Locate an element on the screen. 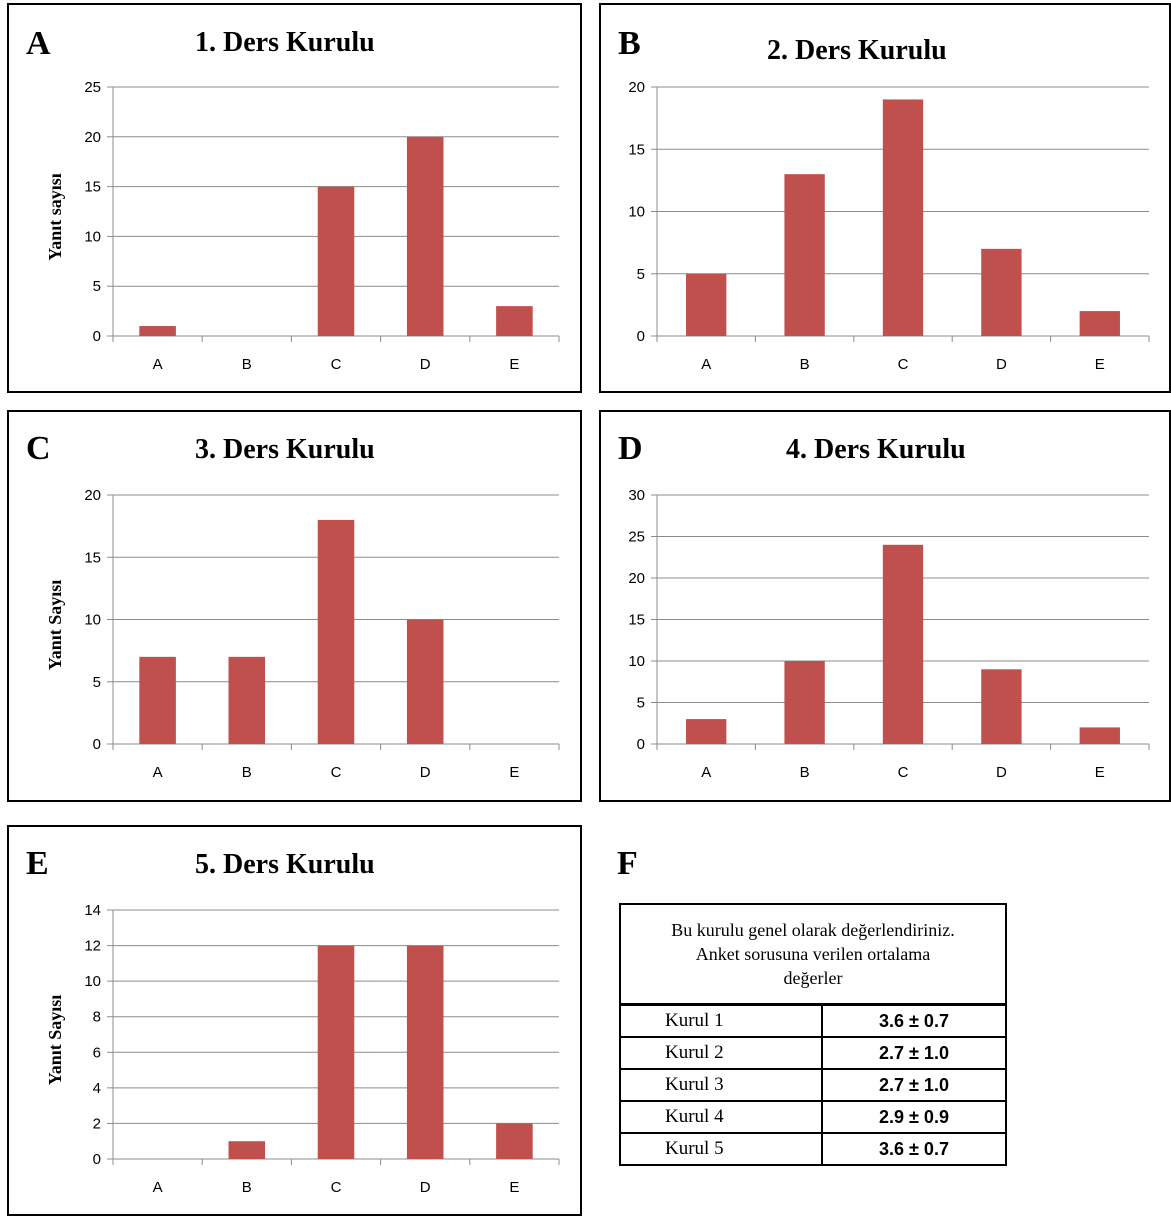  chart-svg-3: 0 5 10 15 20 A B C D E Yanıt Sayısı is located at coordinates (302, 634).